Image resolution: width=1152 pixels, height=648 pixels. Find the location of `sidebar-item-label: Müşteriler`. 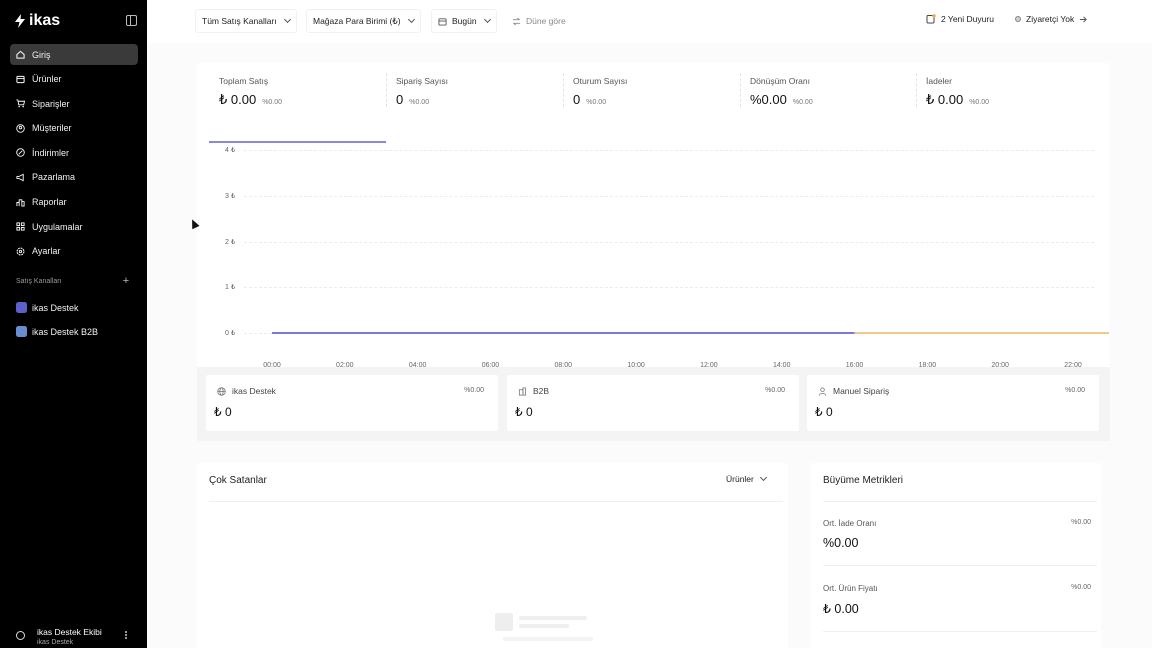

sidebar-item-label: Müşteriler is located at coordinates (52, 128).